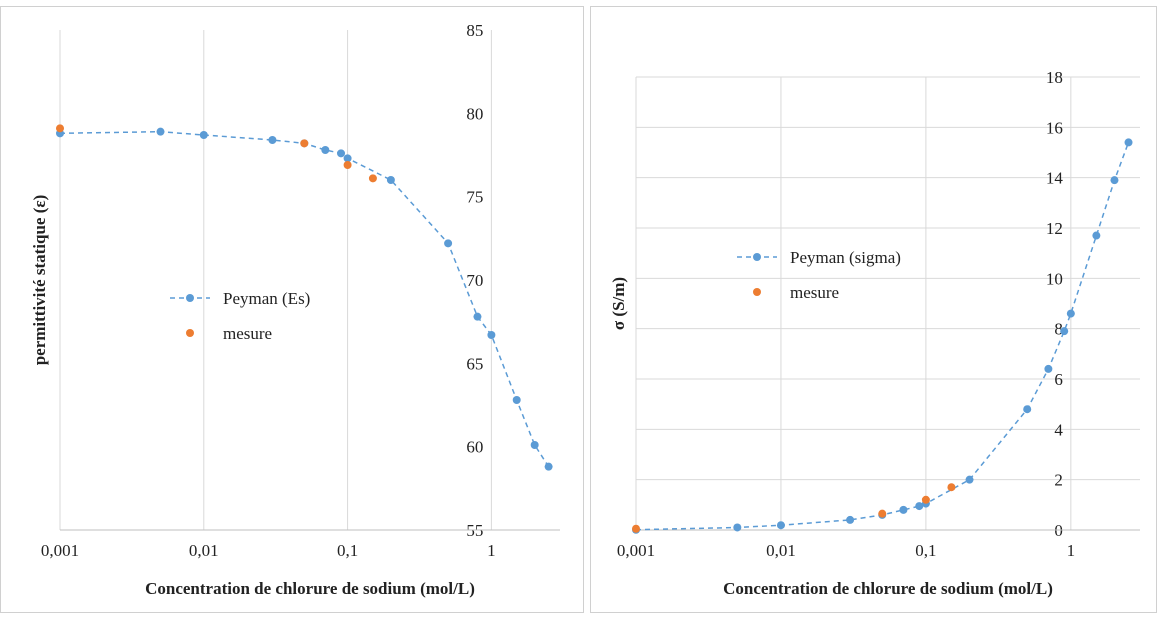  What do you see at coordinates (266, 298) in the screenshot?
I see `legend-label: Peyman (Es)` at bounding box center [266, 298].